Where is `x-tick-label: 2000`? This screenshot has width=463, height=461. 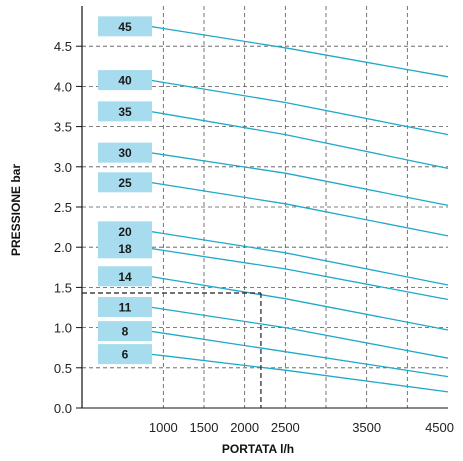 x-tick-label: 2000 is located at coordinates (244, 427).